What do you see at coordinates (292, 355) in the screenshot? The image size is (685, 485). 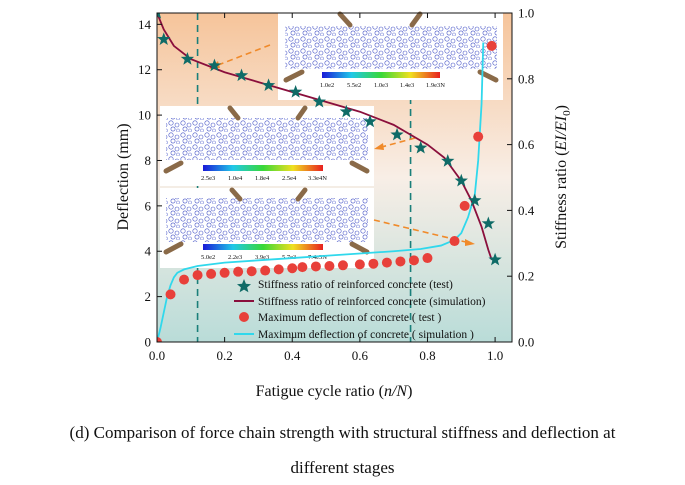 I see `x-tick-label: 0.4` at bounding box center [292, 355].